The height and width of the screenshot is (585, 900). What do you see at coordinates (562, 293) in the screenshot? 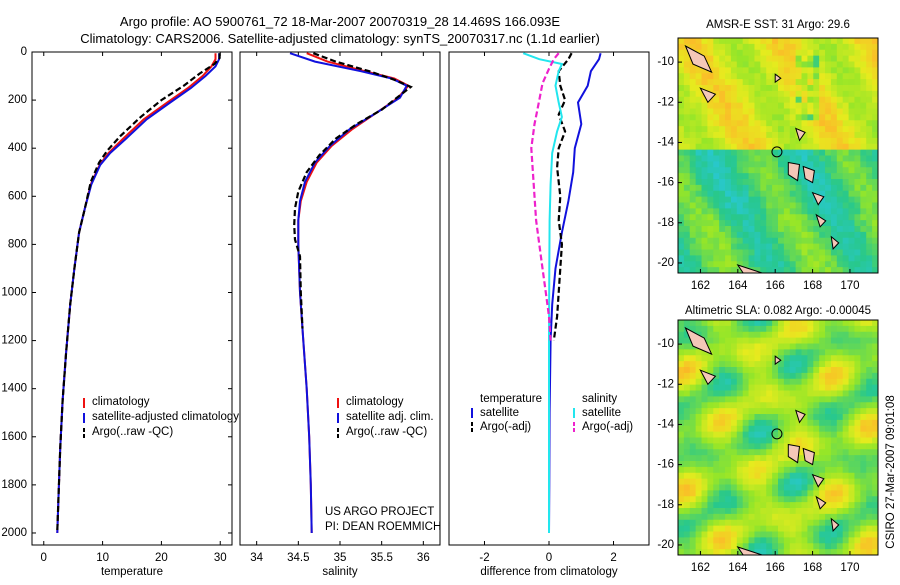
I see `difference-lines` at bounding box center [562, 293].